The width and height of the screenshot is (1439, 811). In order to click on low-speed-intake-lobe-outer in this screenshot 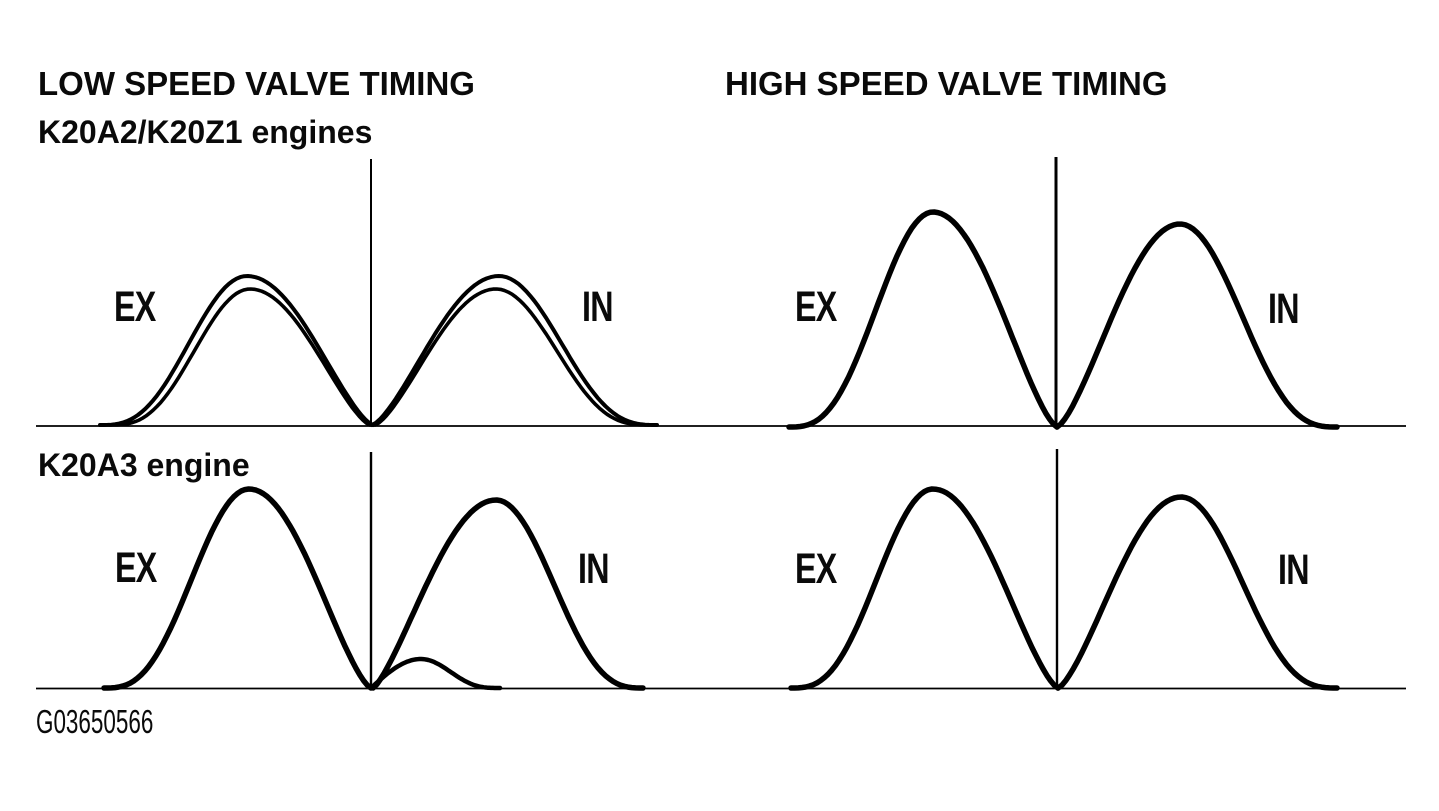, I will do `click(514, 350)`.